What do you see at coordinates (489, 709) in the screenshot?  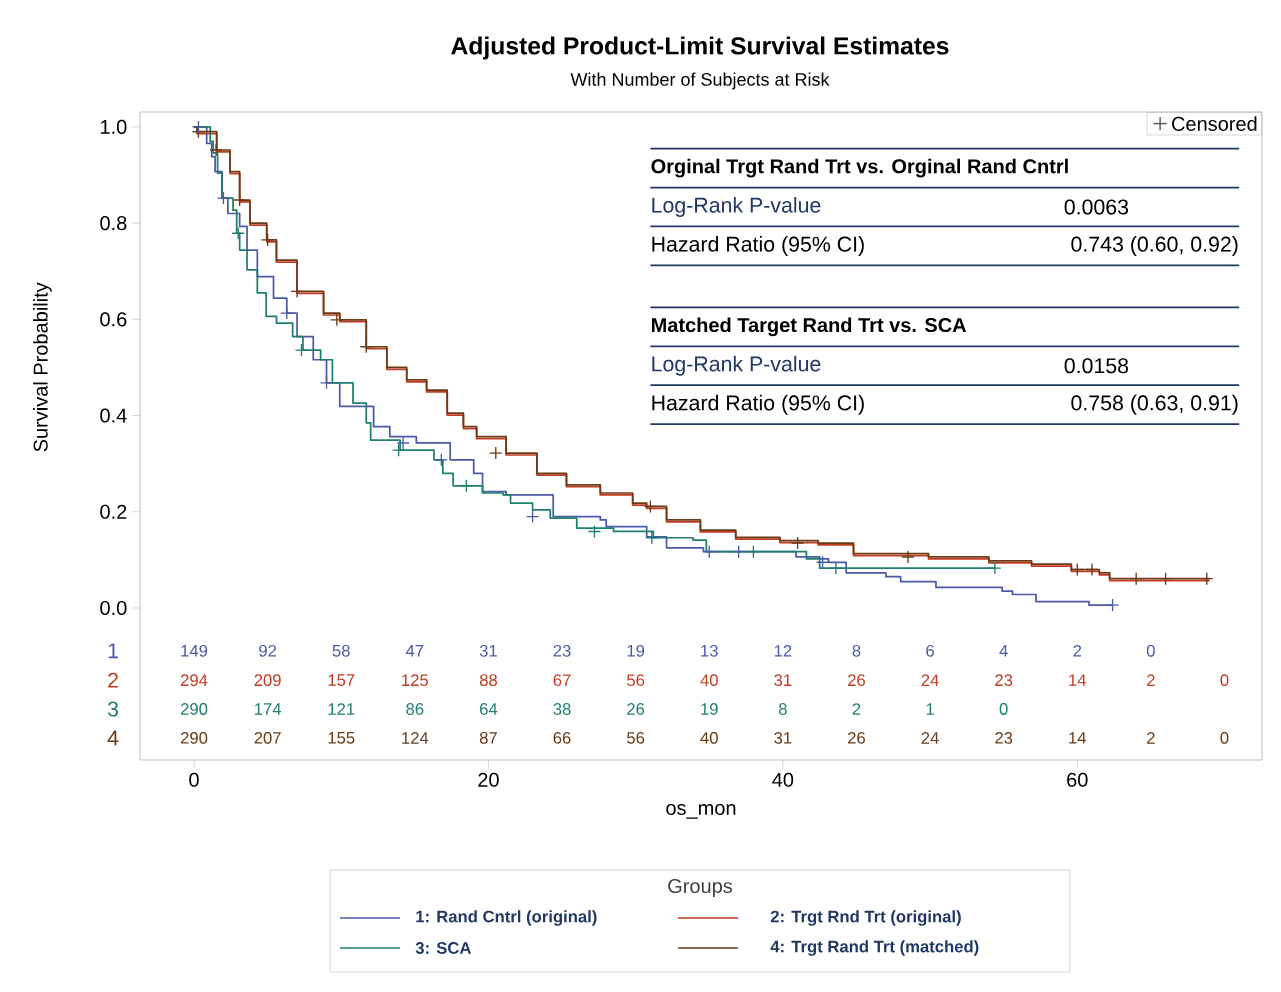 I see `annotation: 64` at bounding box center [489, 709].